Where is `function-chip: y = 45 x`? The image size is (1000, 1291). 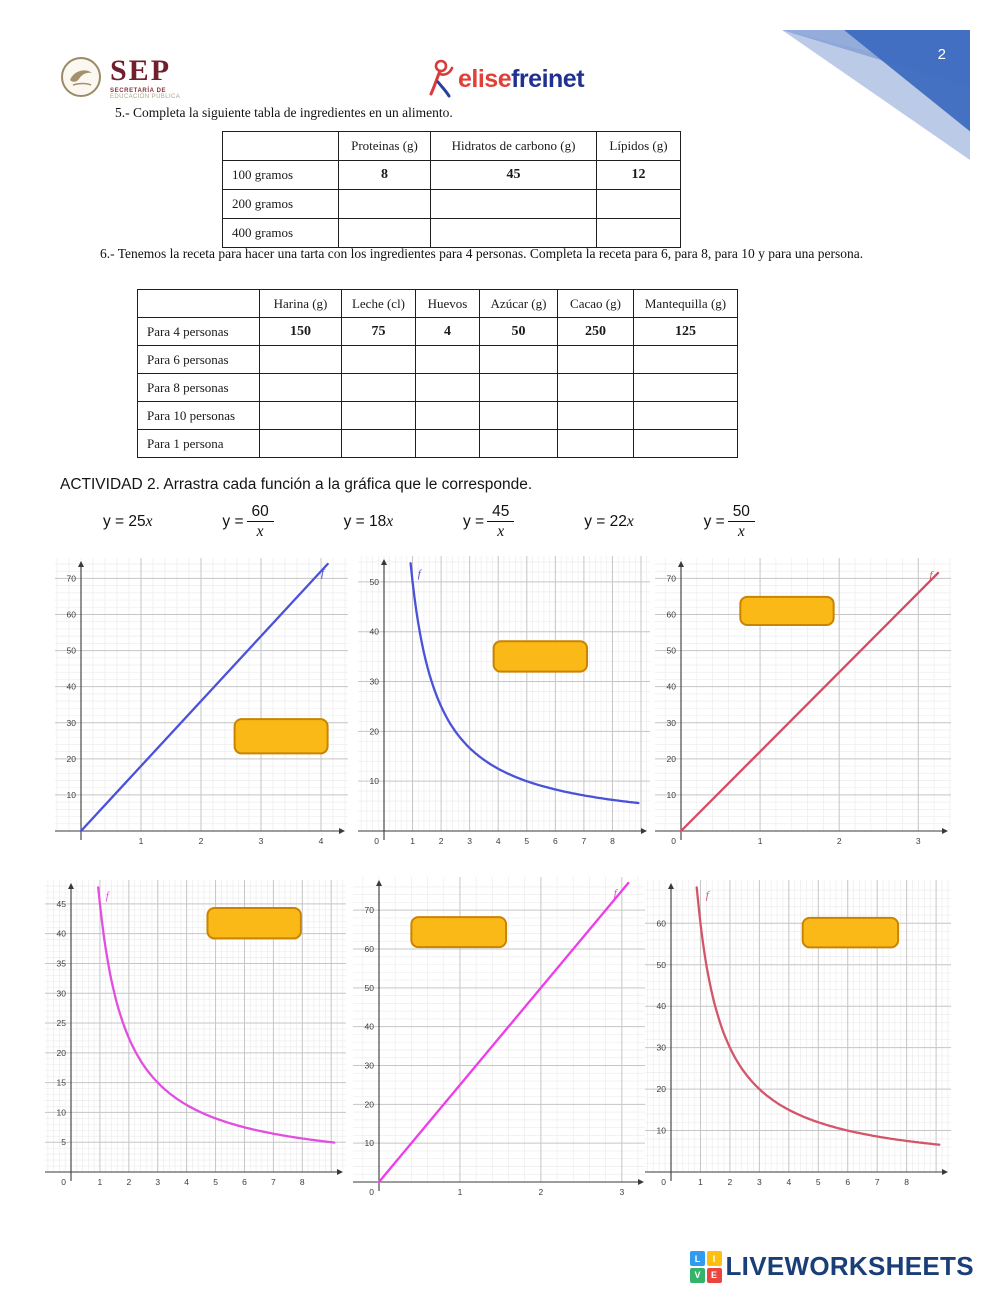 function-chip: y = 45 x is located at coordinates (489, 522).